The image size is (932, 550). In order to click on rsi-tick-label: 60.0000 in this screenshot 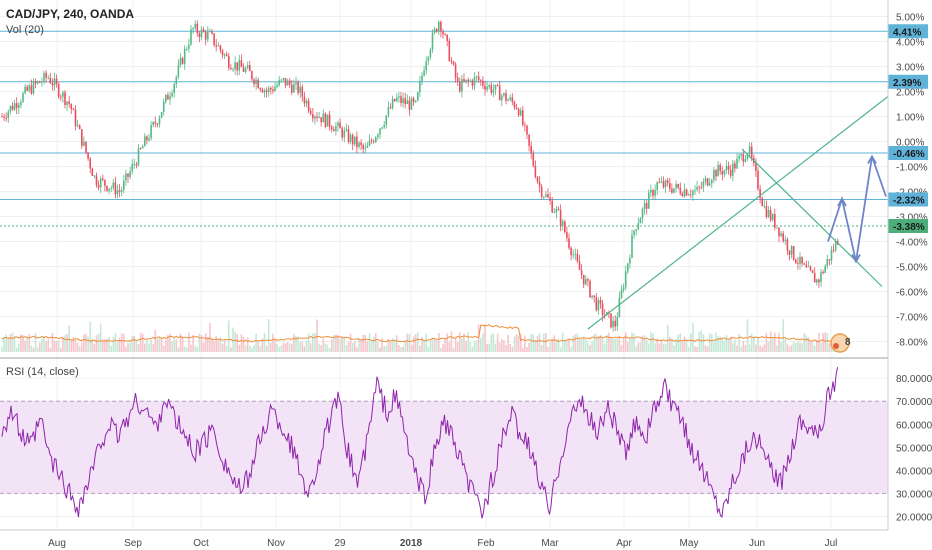, I will do `click(914, 425)`.